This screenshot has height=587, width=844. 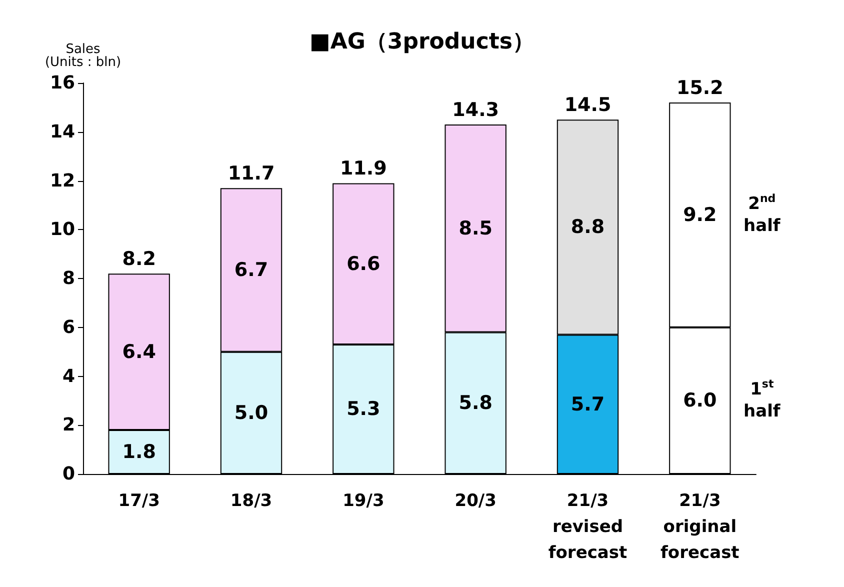 What do you see at coordinates (139, 259) in the screenshot?
I see `total-label: 8.2` at bounding box center [139, 259].